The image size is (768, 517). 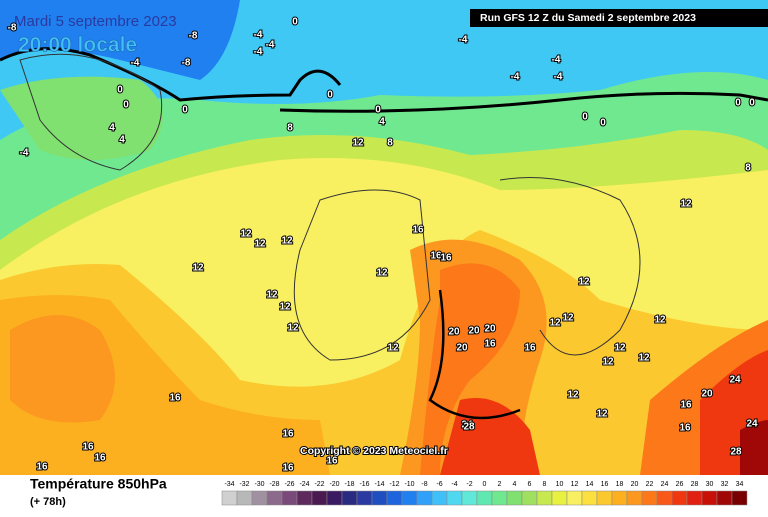 What do you see at coordinates (650, 484) in the screenshot?
I see `colorbar-tick-label: 22` at bounding box center [650, 484].